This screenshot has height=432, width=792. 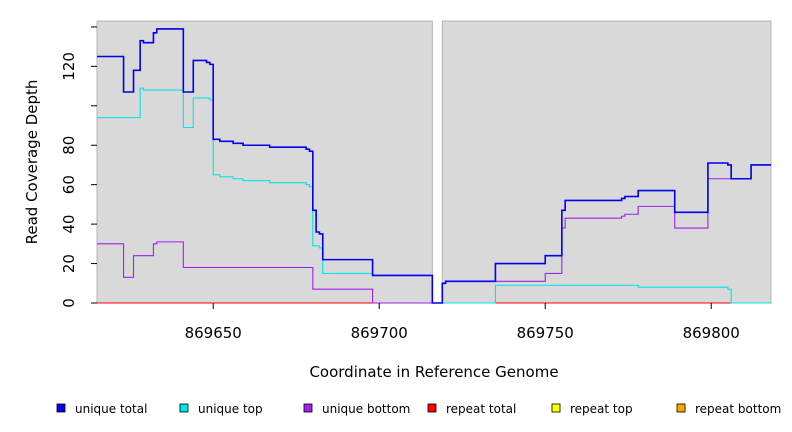 I want to click on legend-item-repeat-top: repeat top, so click(x=592, y=409).